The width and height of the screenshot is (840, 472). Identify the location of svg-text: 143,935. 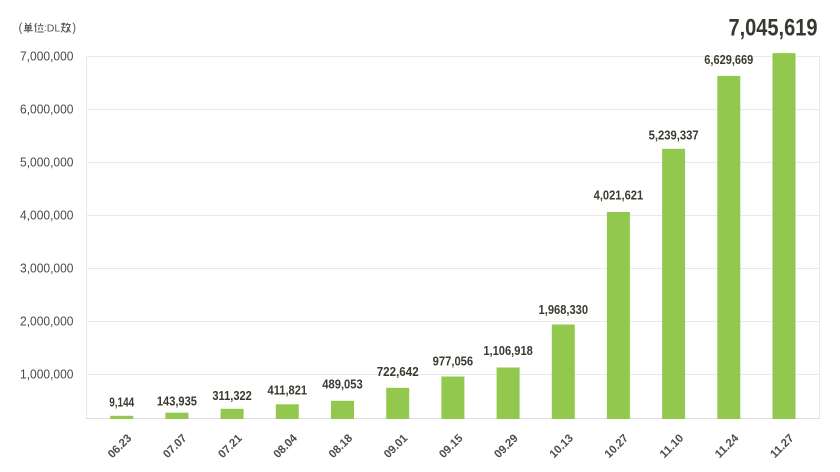
(177, 401).